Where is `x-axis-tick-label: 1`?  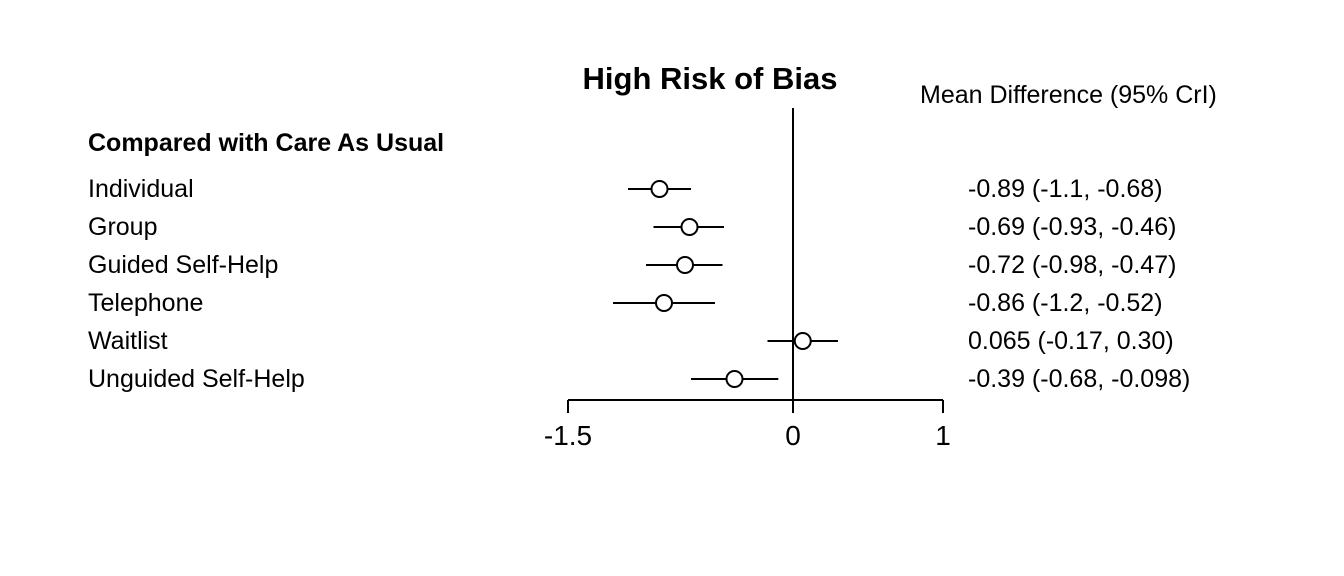 x-axis-tick-label: 1 is located at coordinates (943, 435).